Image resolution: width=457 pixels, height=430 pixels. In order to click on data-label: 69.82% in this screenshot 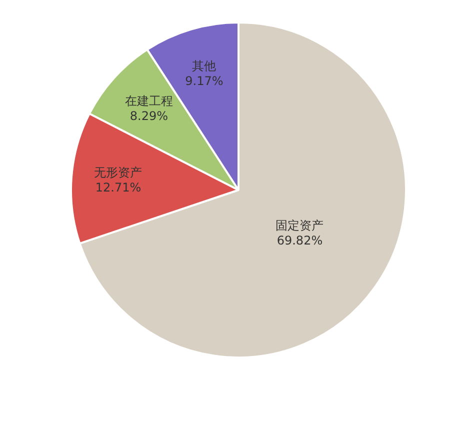, I will do `click(299, 241)`.